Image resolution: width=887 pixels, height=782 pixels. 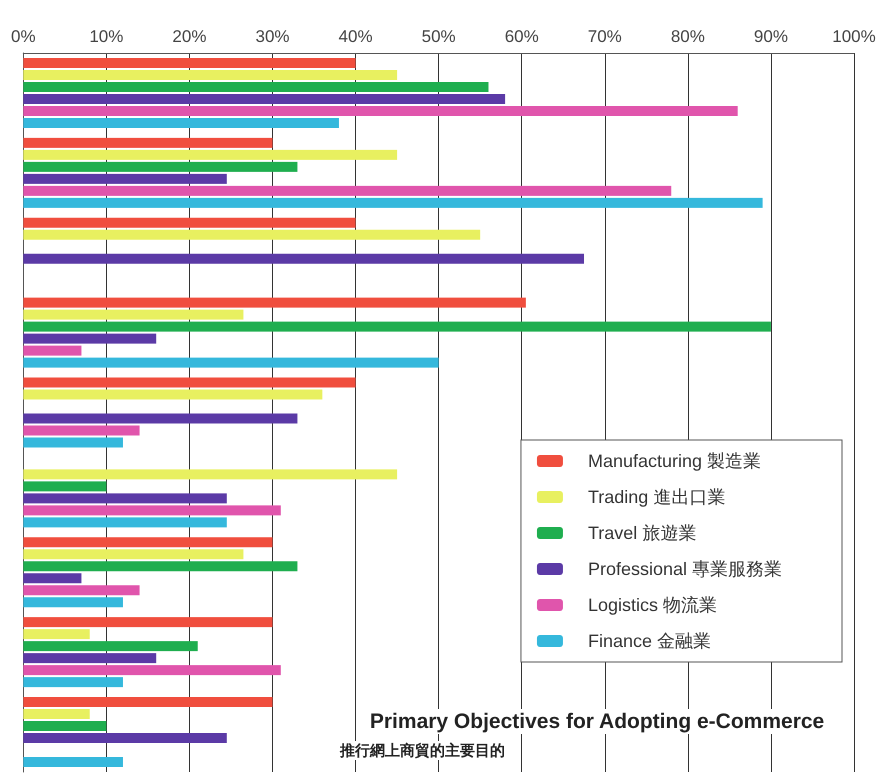 I want to click on x-tick-label: 10%, so click(x=106, y=36).